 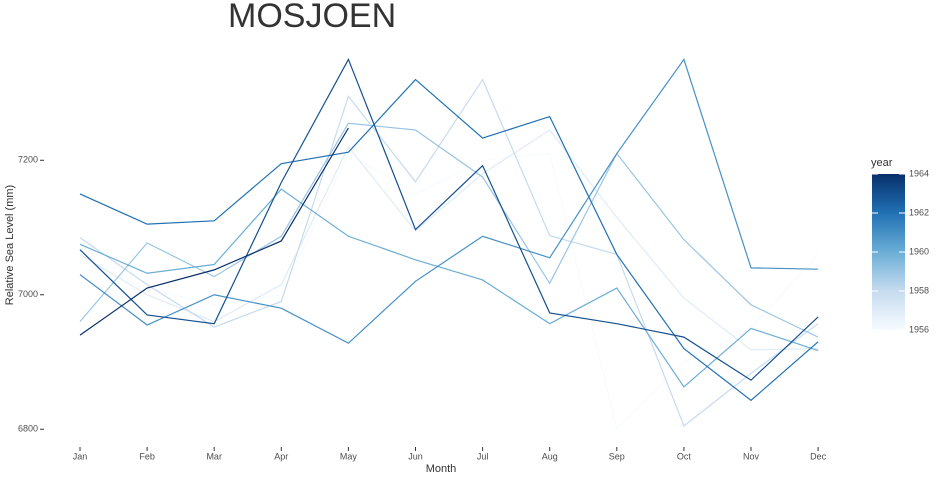 What do you see at coordinates (312, 17) in the screenshot?
I see `chart-title: MOSJOEN` at bounding box center [312, 17].